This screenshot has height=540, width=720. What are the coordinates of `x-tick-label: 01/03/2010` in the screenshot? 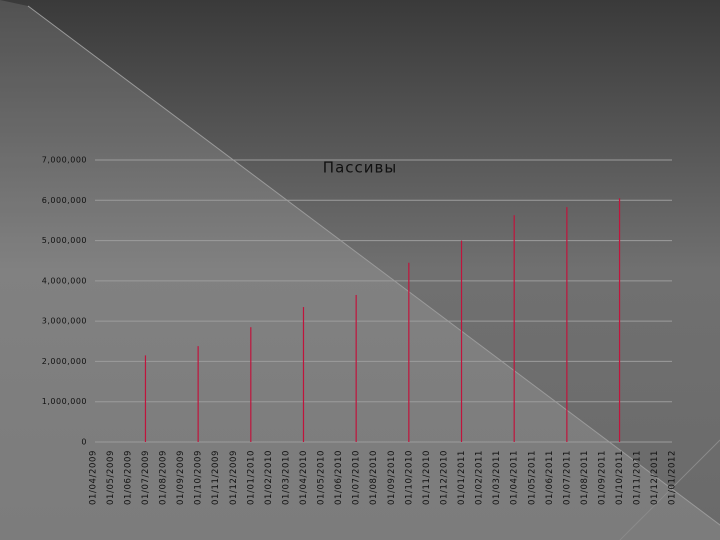 It's located at (286, 477).